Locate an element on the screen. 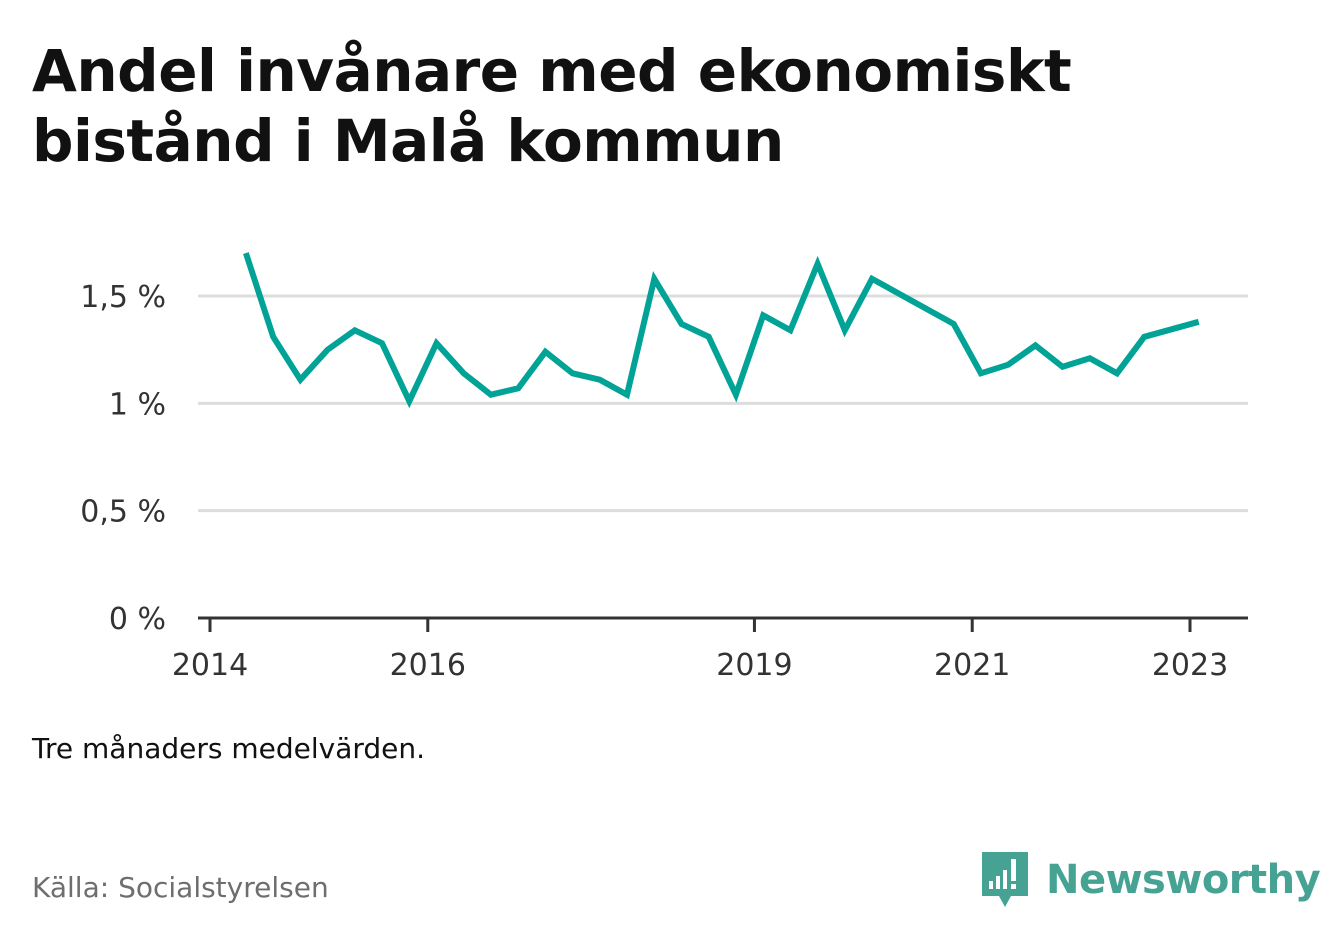 This screenshot has width=1322, height=939. x-tick-label: 2019 is located at coordinates (754, 665).